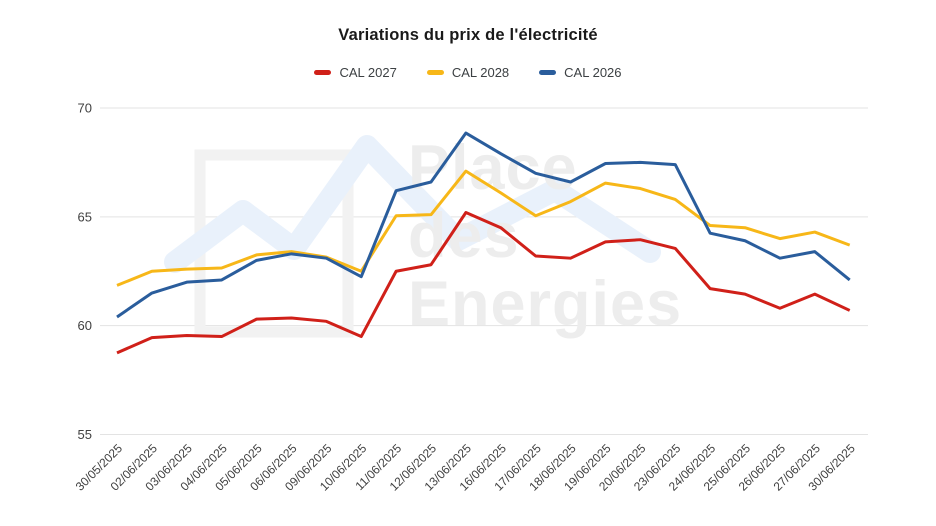 The image size is (936, 526). Describe the element at coordinates (480, 72) in the screenshot. I see `legend-label-cal-2028: CAL 2028` at that location.